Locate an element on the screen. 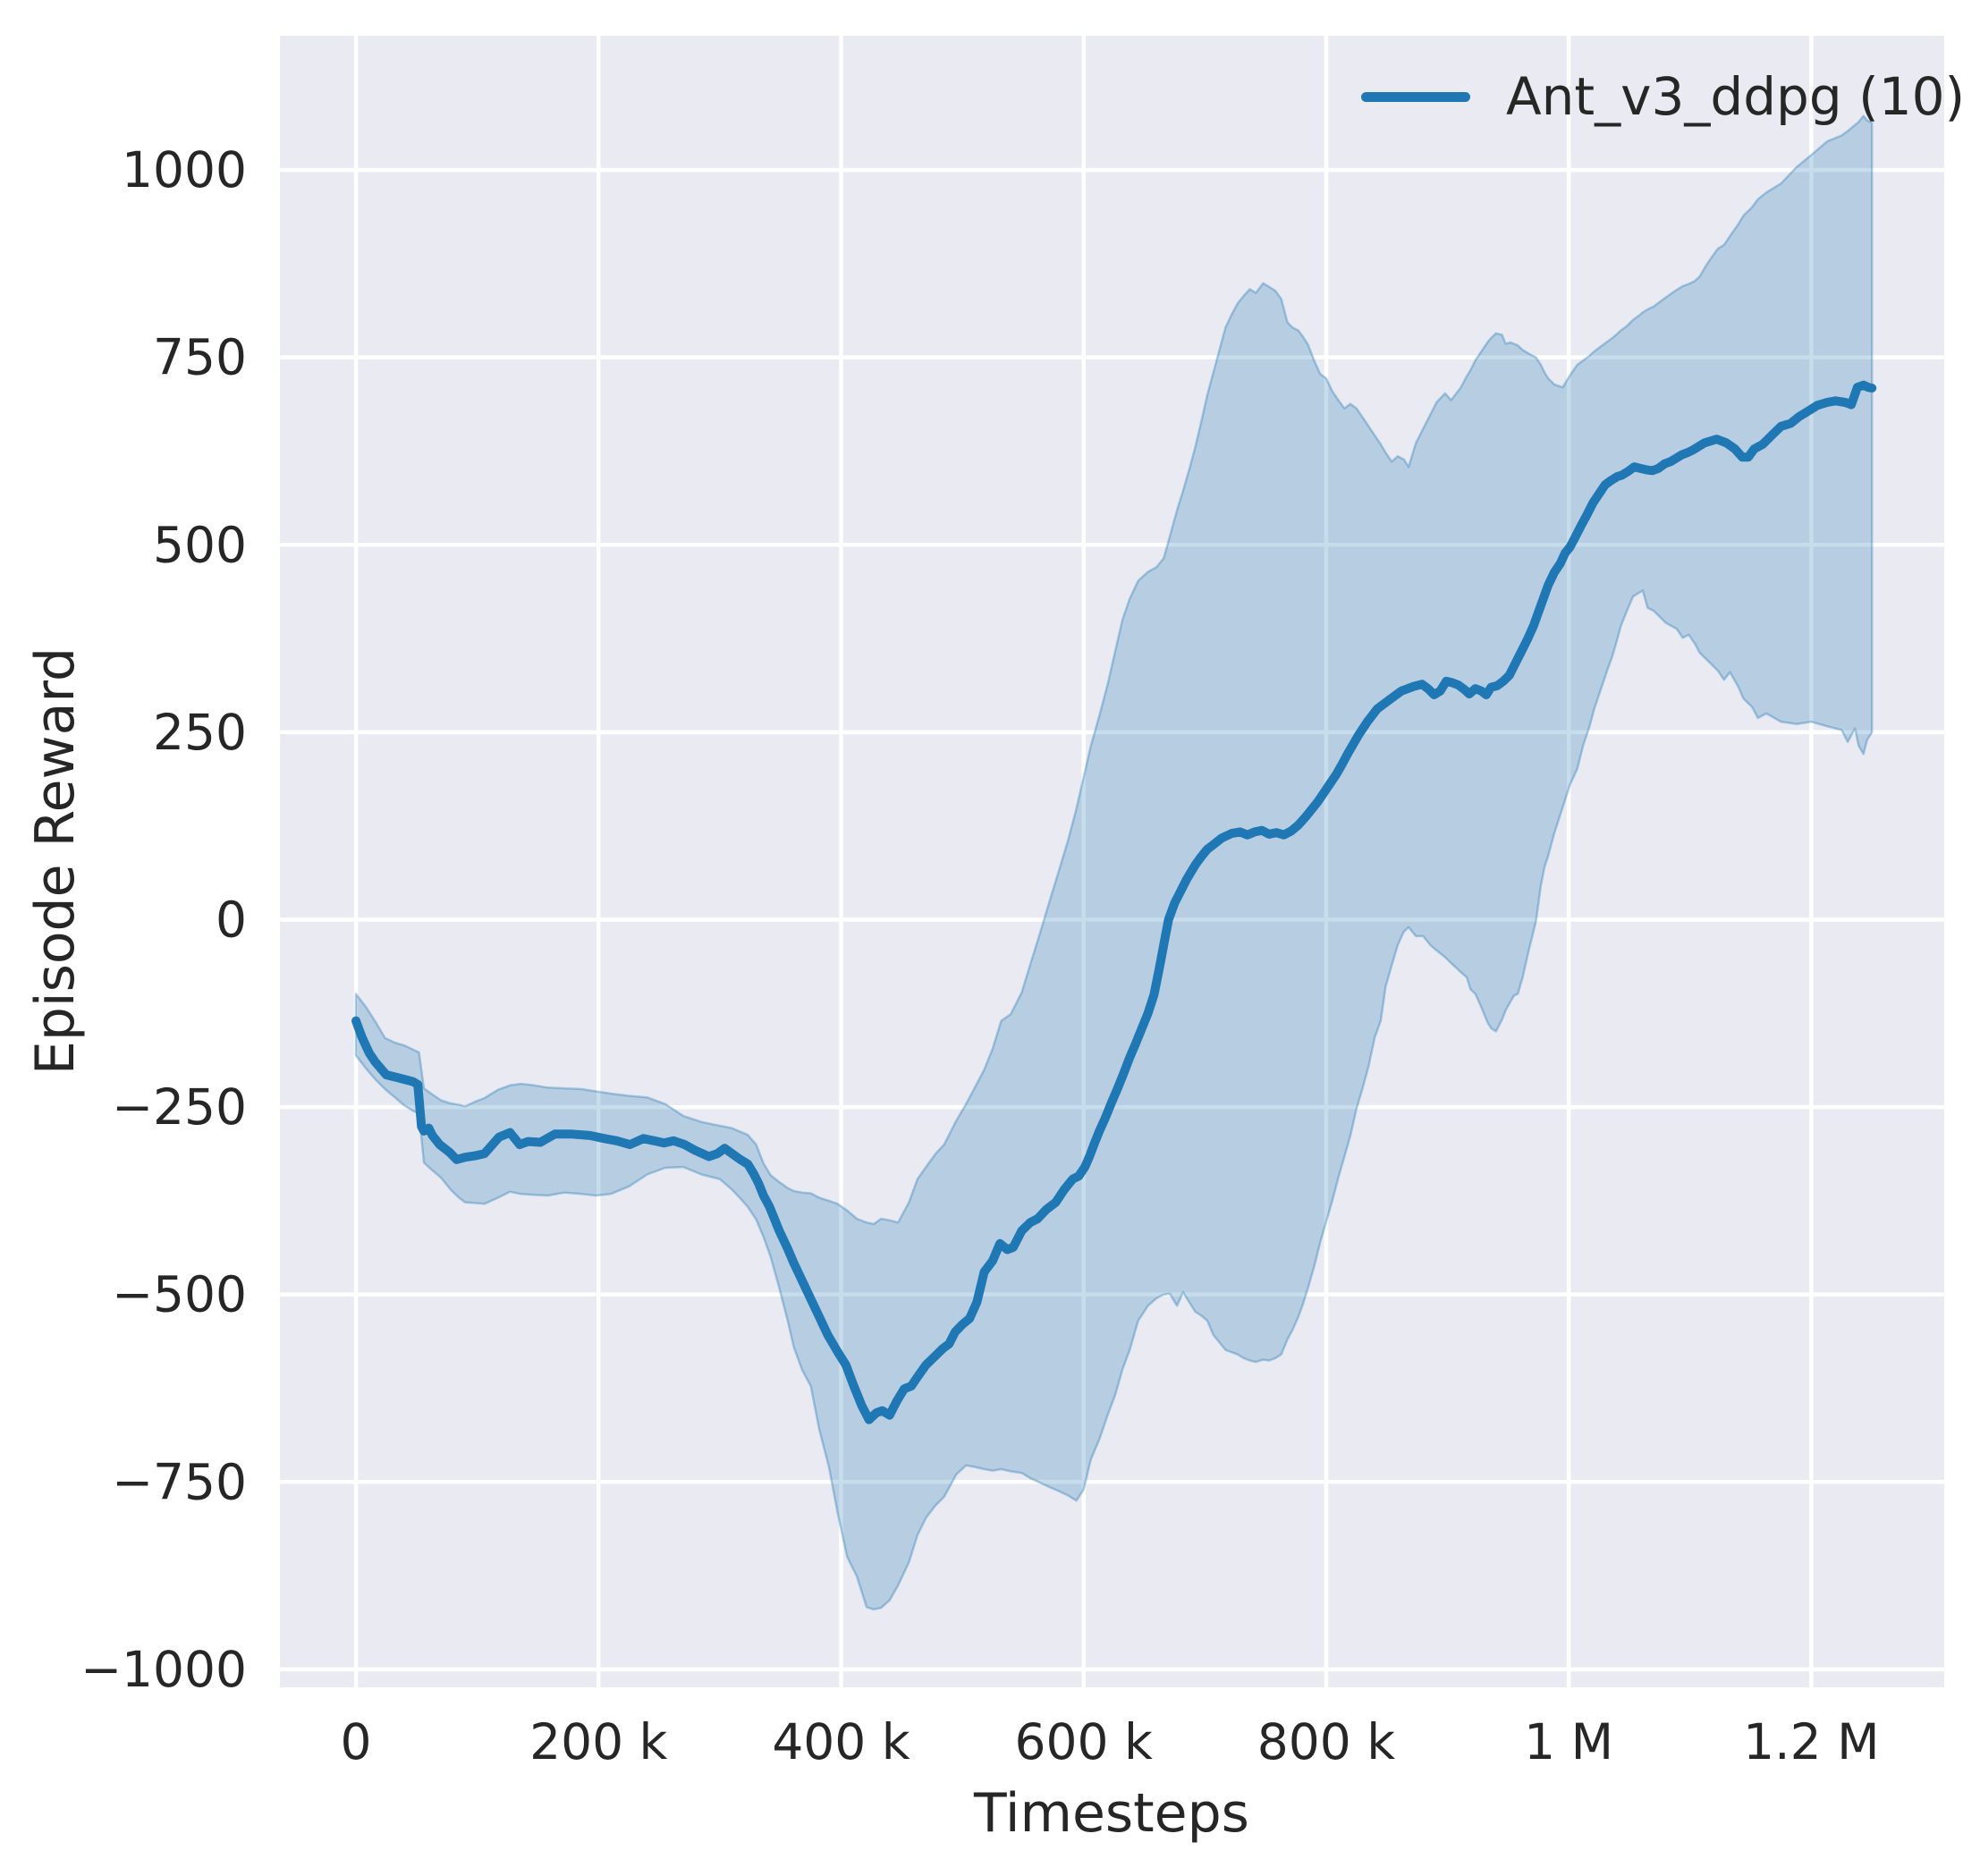 This screenshot has width=1980, height=1876. x-tick-label: 800 k is located at coordinates (1326, 1742).